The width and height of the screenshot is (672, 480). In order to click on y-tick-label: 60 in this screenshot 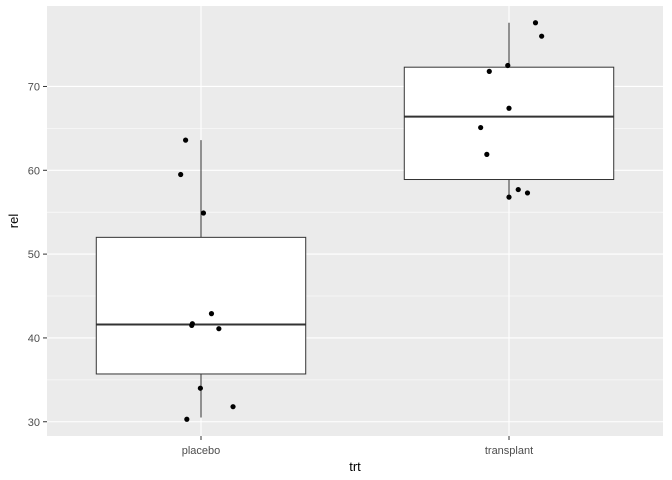, I will do `click(34, 171)`.